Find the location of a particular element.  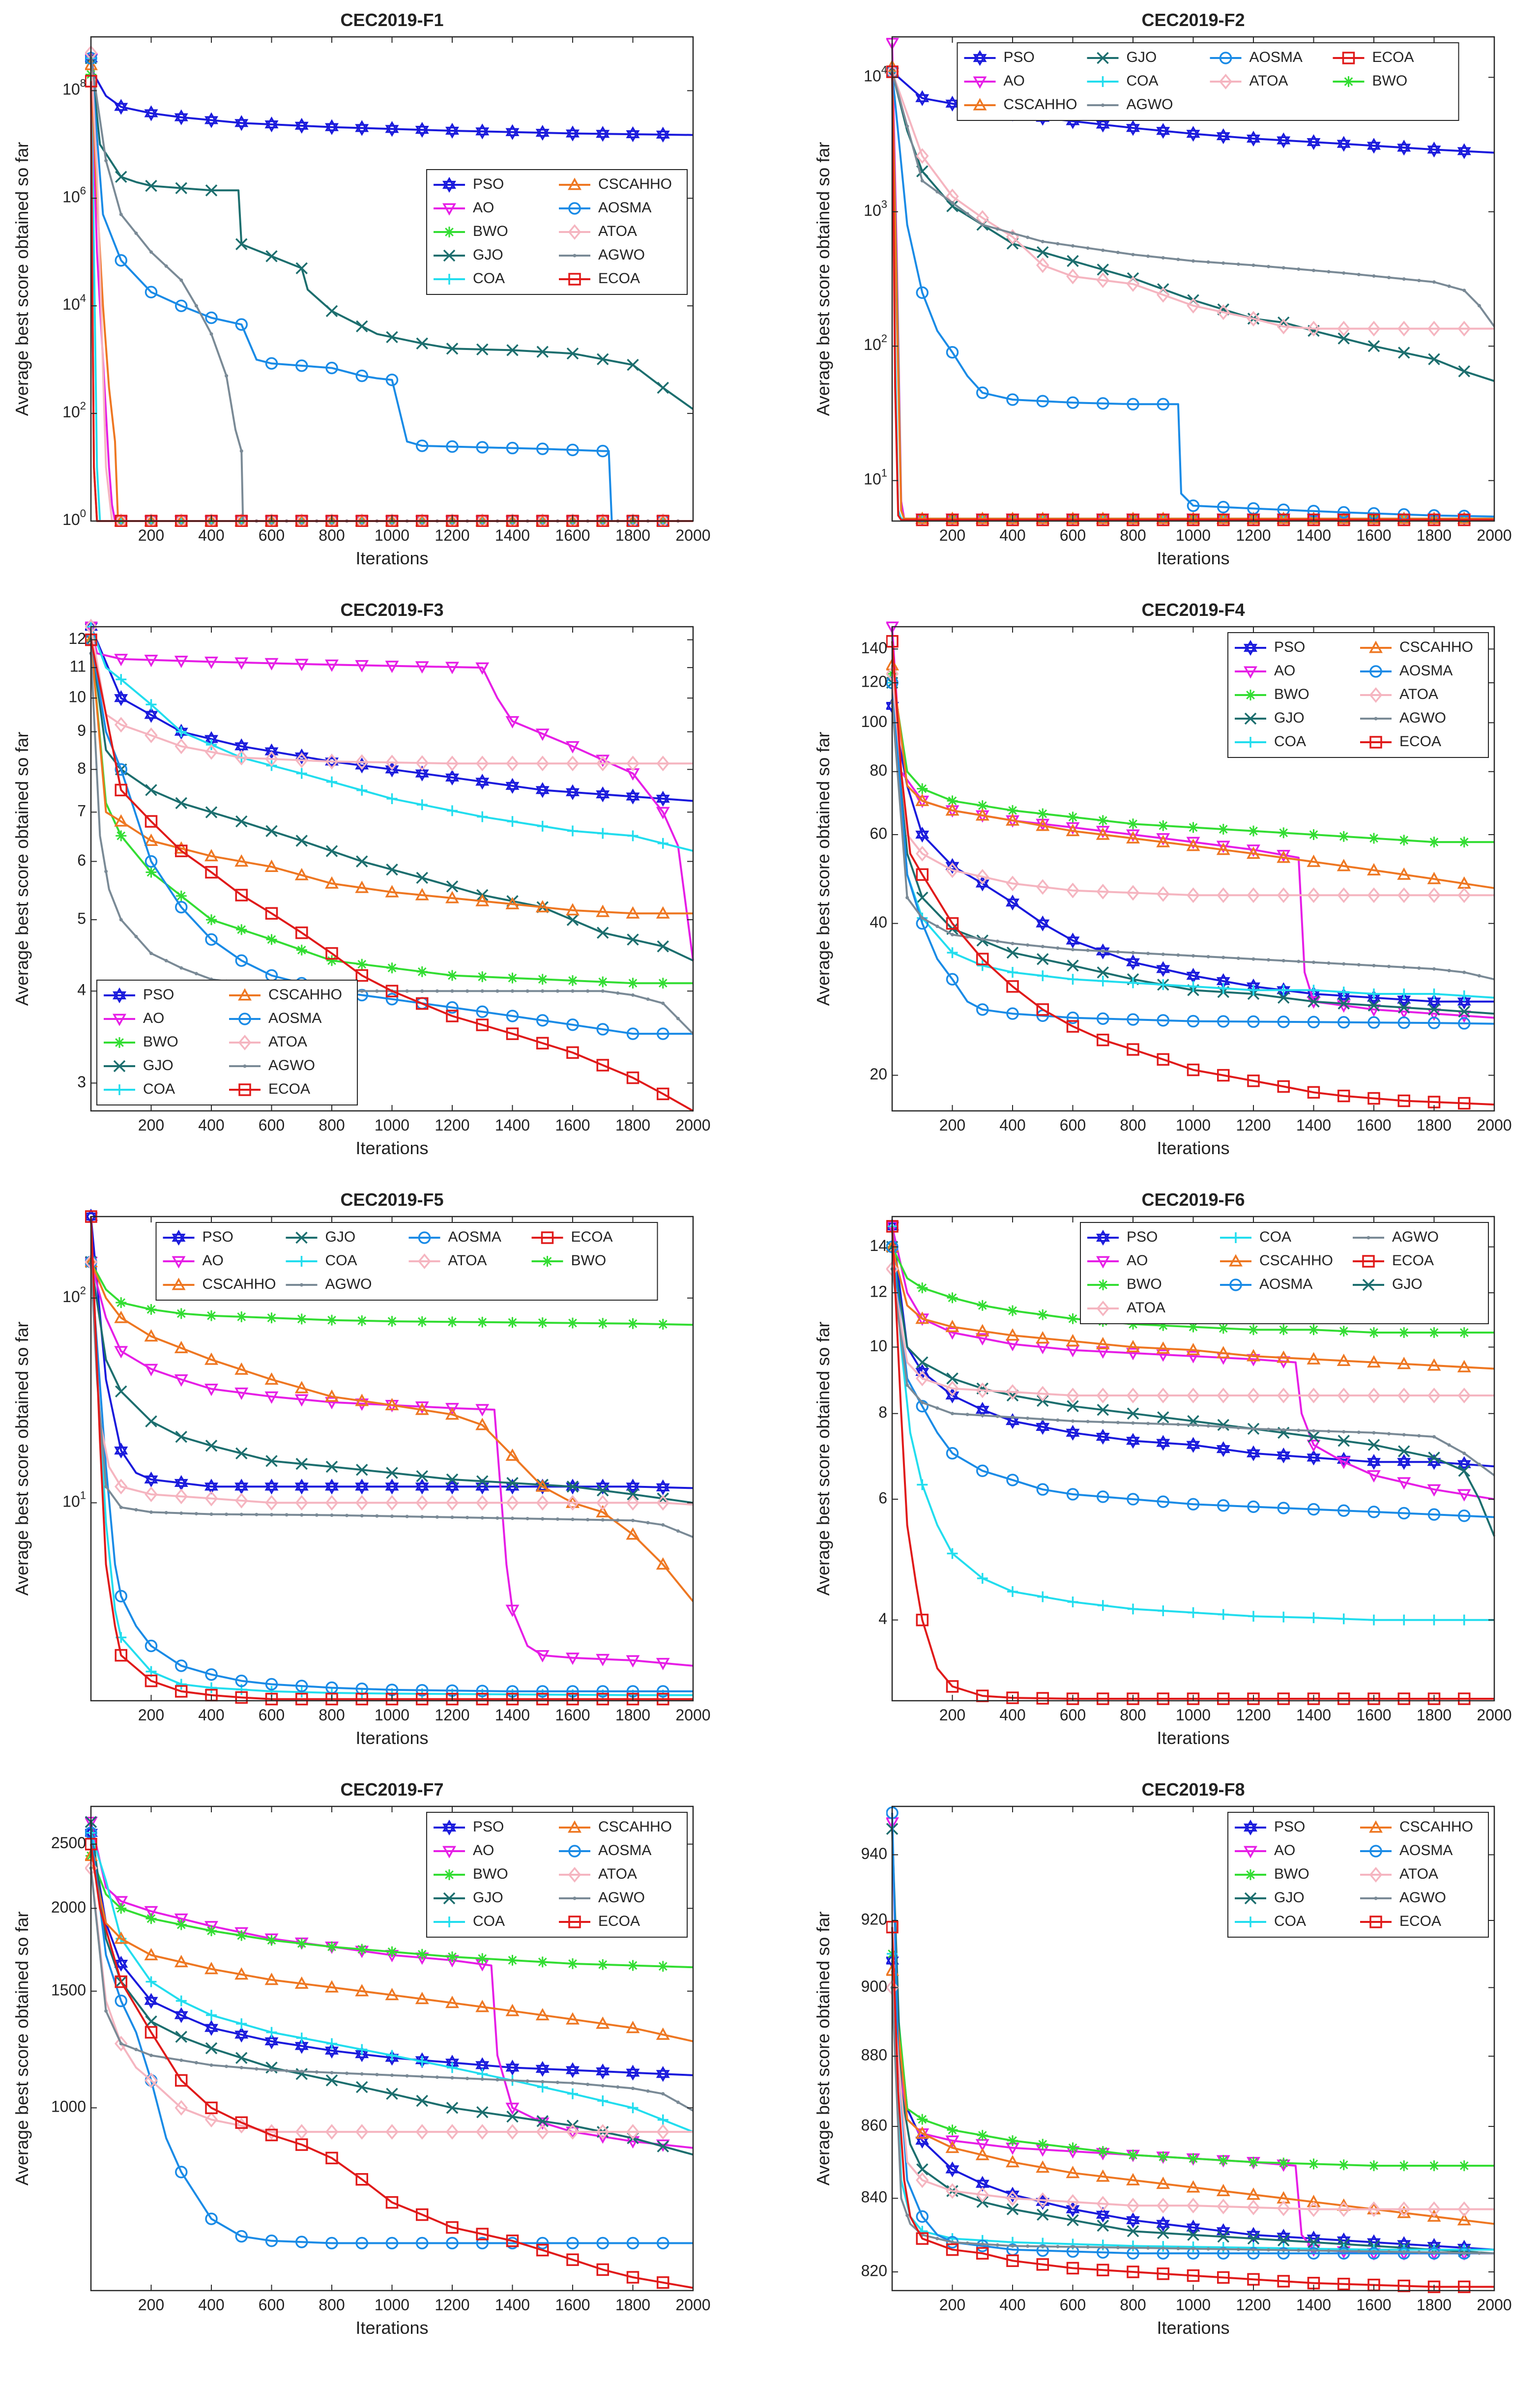

chart-7-legend-label-atoa: ATOA is located at coordinates (617, 1874).